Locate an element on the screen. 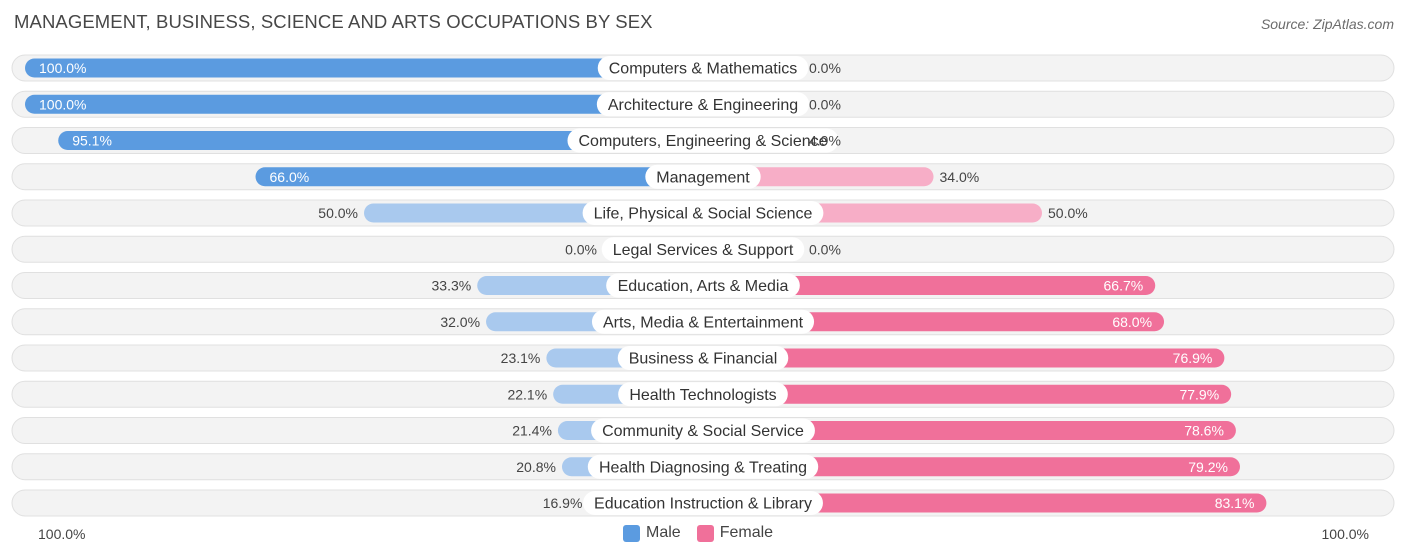  legend-female: Female is located at coordinates (735, 533).